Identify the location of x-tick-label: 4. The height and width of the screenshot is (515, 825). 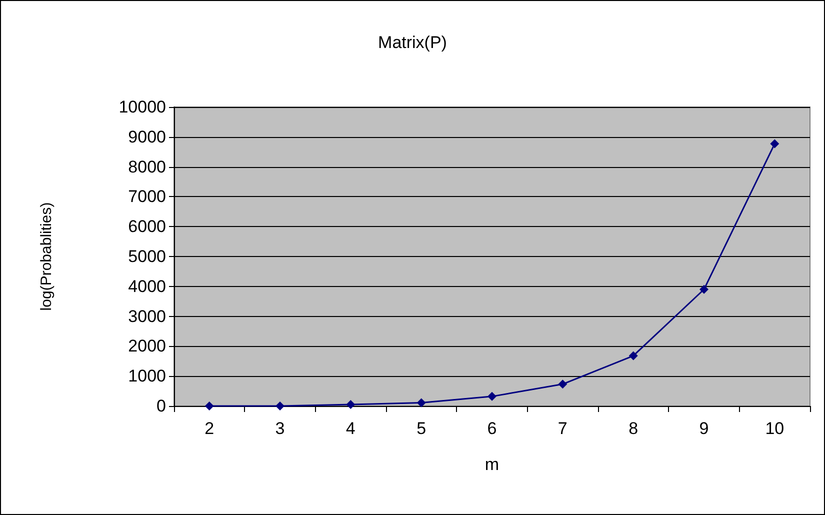
(351, 428).